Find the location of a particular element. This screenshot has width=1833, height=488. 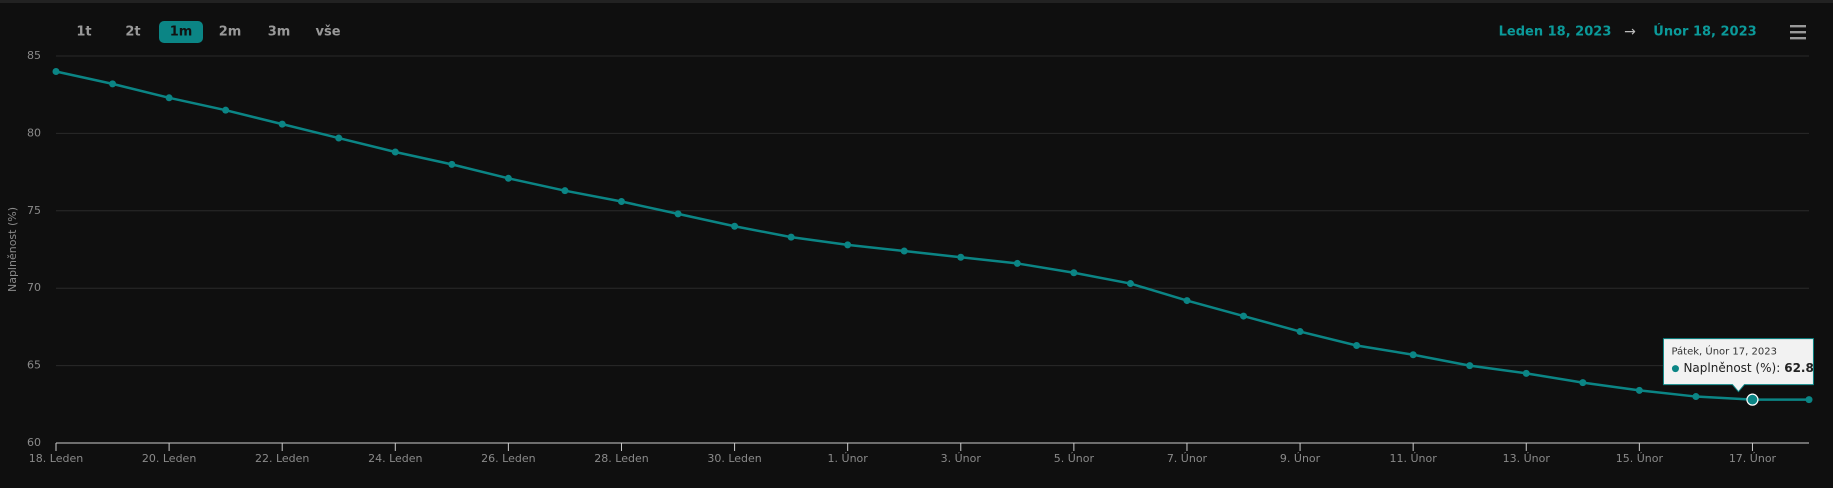

x-tick-label: 24. Leden is located at coordinates (395, 458).